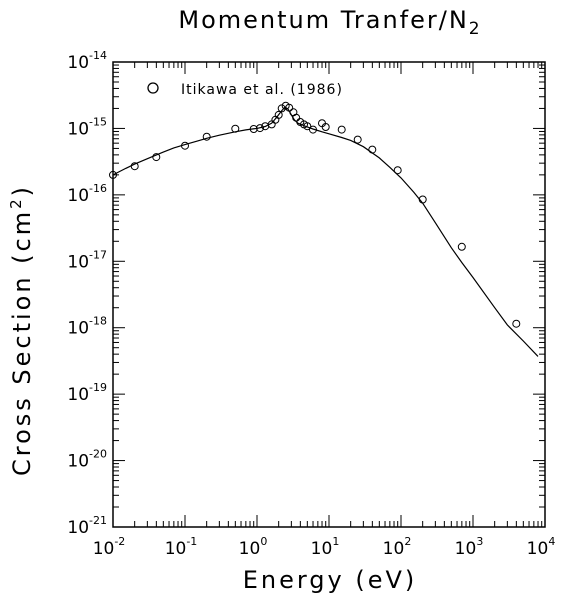 The height and width of the screenshot is (600, 565). Describe the element at coordinates (87, 61) in the screenshot. I see `y-tick-label: 10-14` at that location.